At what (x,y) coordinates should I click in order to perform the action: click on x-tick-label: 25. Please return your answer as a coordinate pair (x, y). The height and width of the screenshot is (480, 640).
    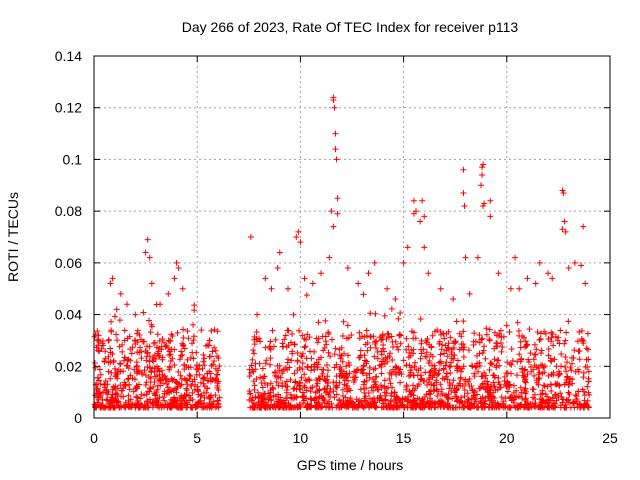
    Looking at the image, I should click on (610, 438).